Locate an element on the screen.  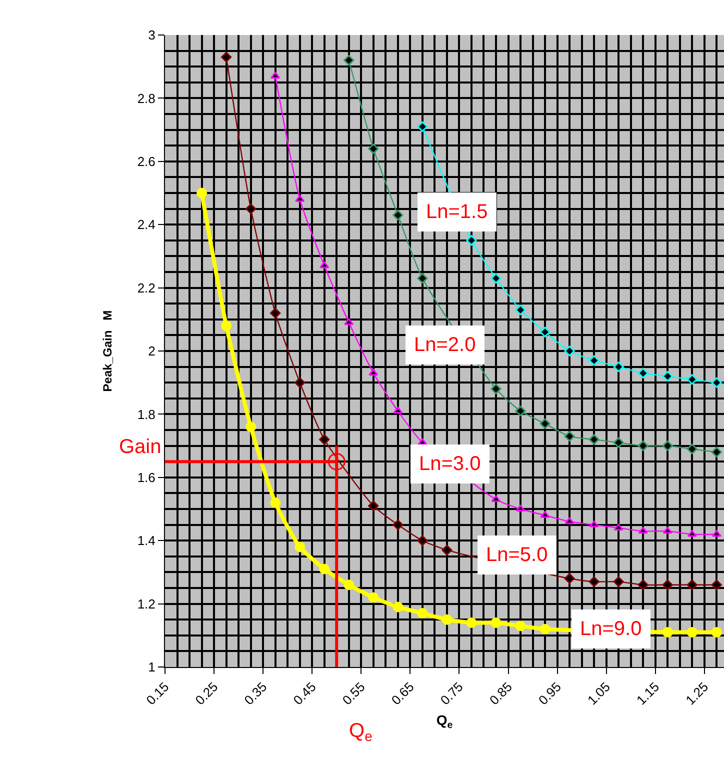
annotation: Ln=3.0 is located at coordinates (450, 464).